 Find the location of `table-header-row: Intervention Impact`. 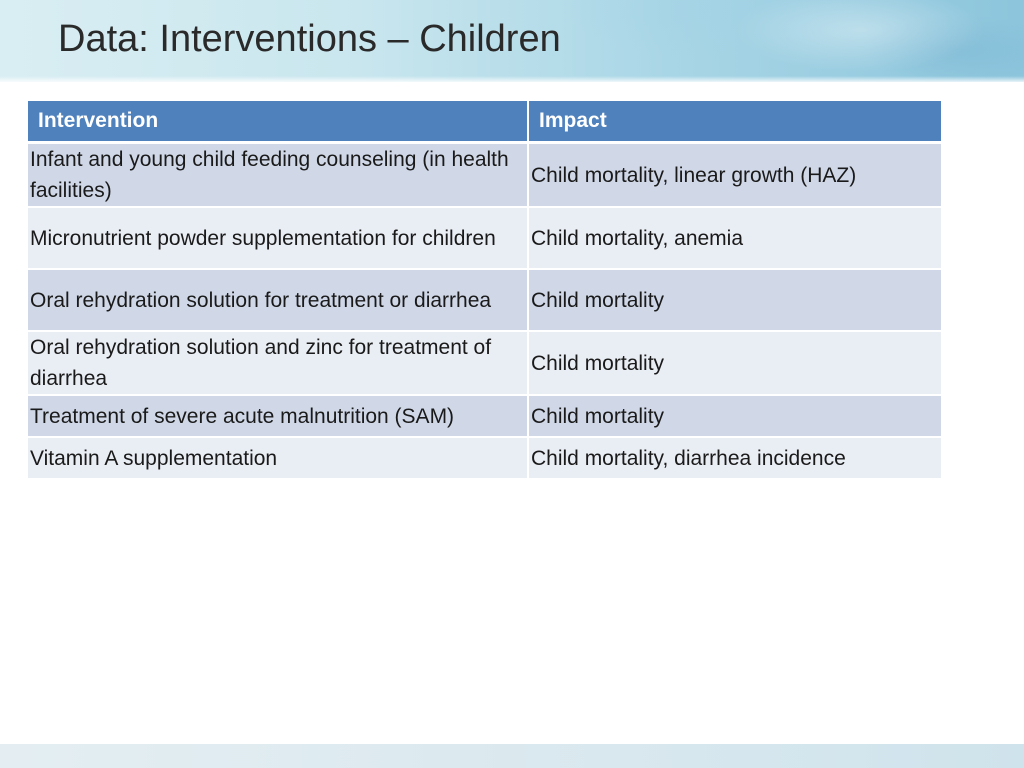

table-header-row: Intervention Impact is located at coordinates (484, 122).